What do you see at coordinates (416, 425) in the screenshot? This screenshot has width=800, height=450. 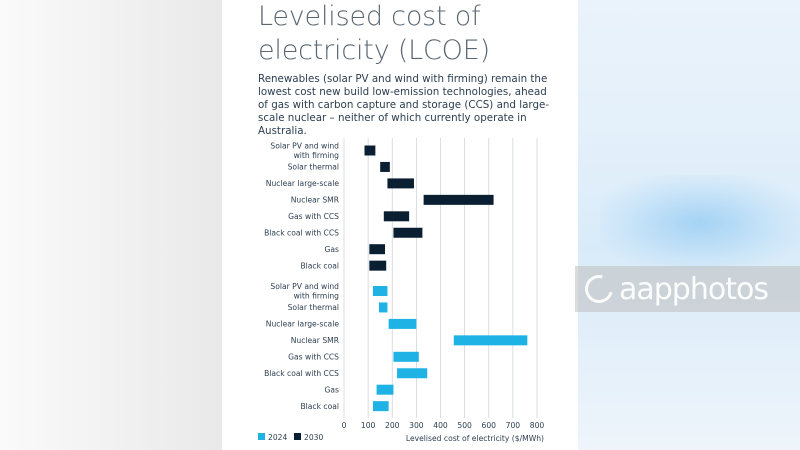 I see `tick-label: 300` at bounding box center [416, 425].